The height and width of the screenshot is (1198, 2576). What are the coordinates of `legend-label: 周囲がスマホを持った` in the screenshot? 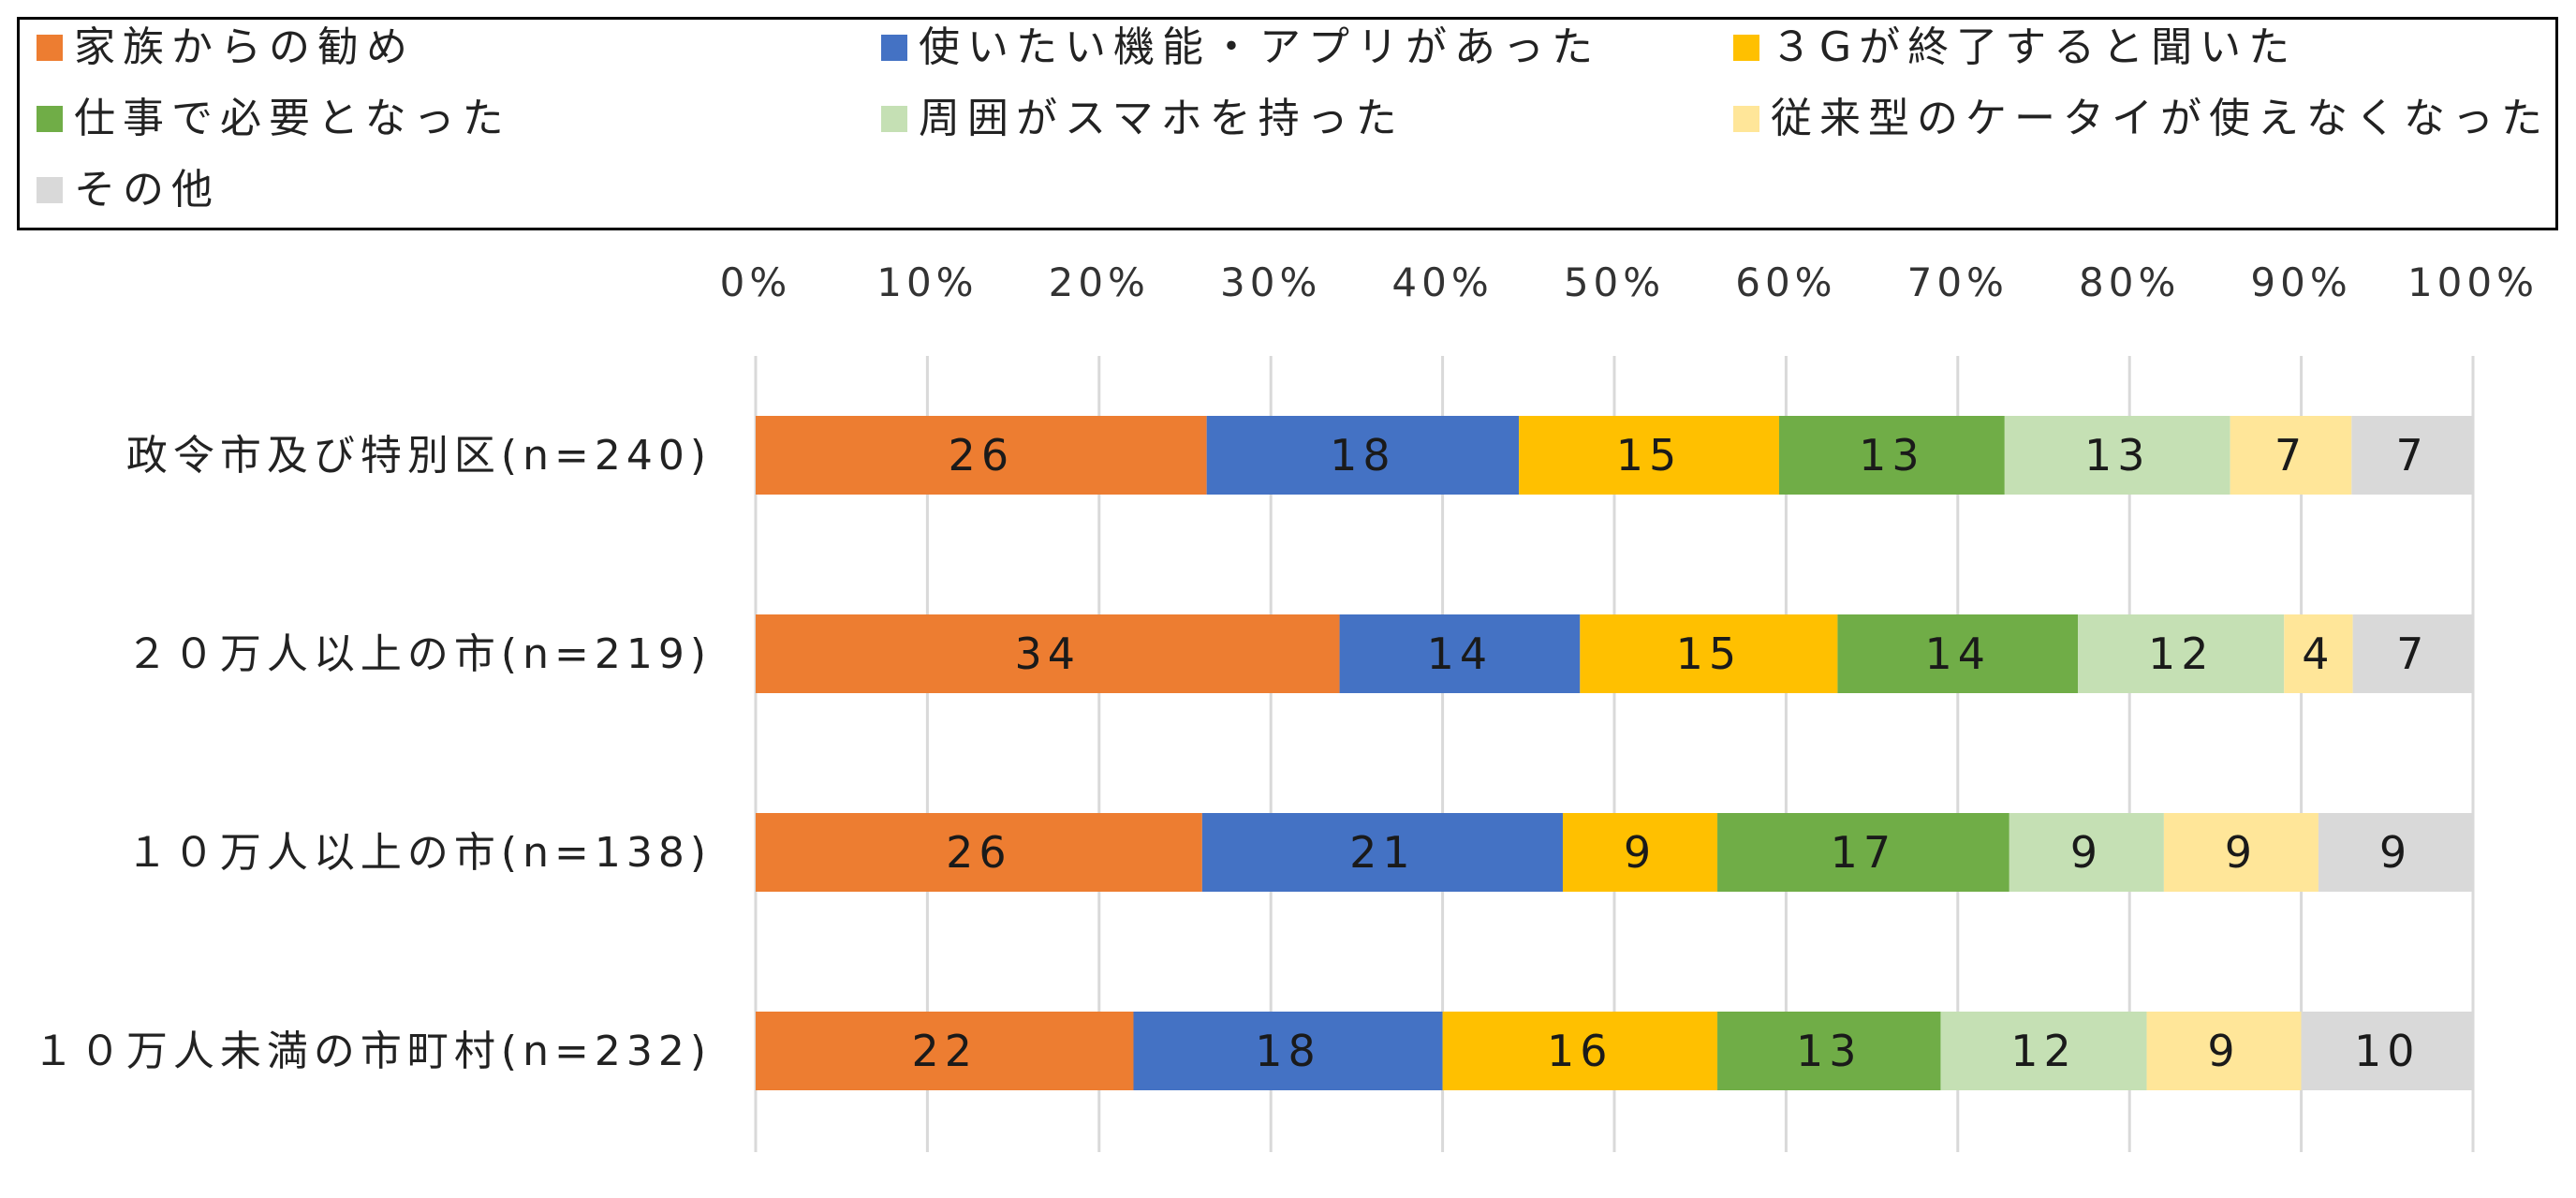 It's located at (1162, 118).